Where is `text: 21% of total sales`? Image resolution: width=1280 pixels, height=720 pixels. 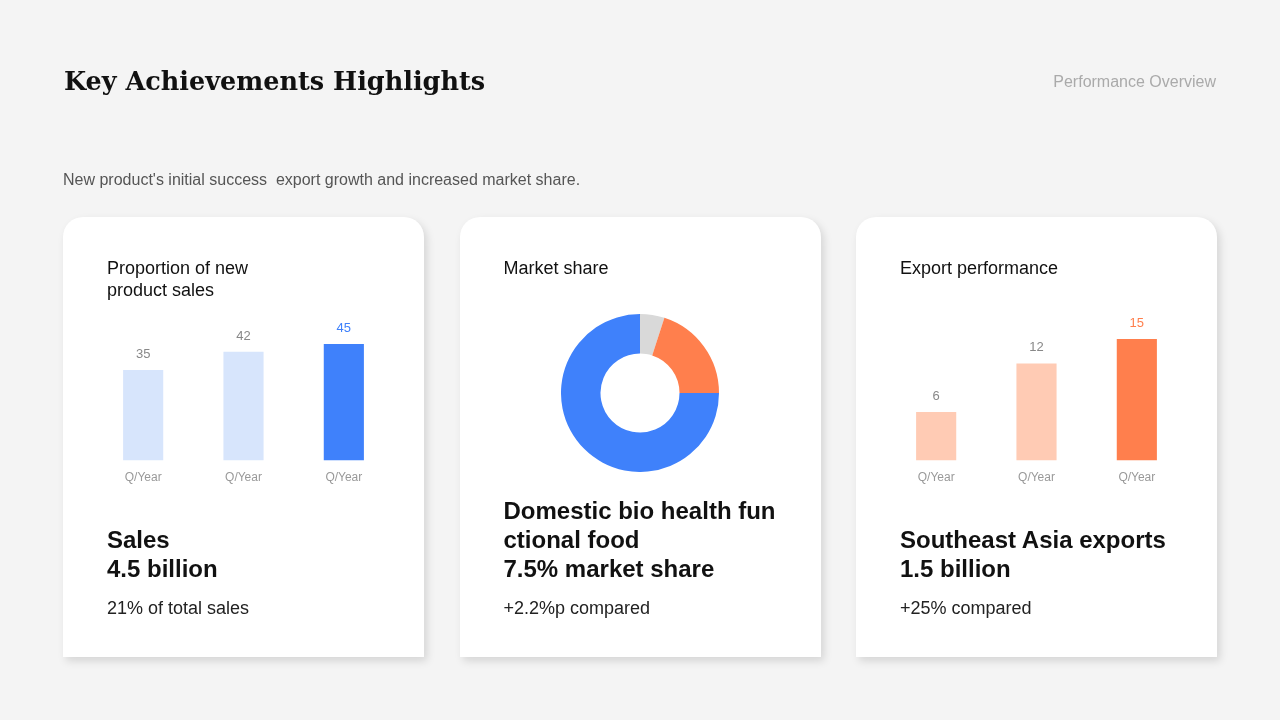 text: 21% of total sales is located at coordinates (179, 608).